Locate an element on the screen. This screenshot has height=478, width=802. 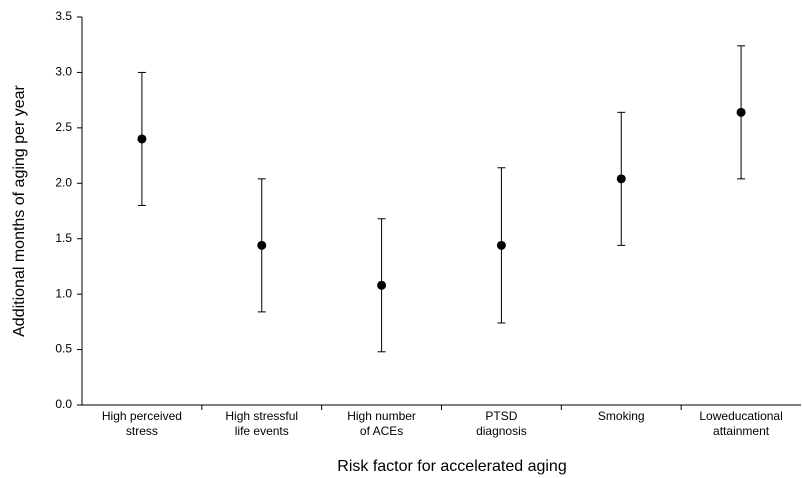
x-tick-label: Smoking is located at coordinates (621, 416).